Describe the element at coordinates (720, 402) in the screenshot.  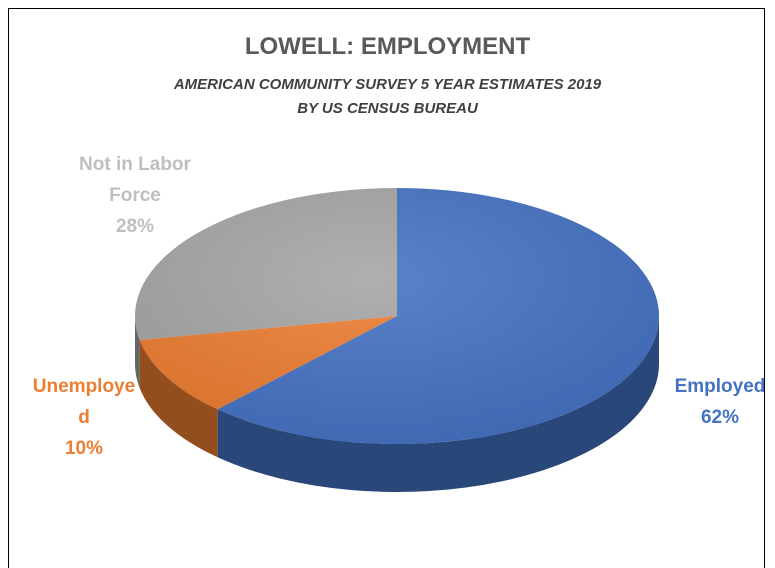
I see `data-label-employed: Employed 62%` at that location.